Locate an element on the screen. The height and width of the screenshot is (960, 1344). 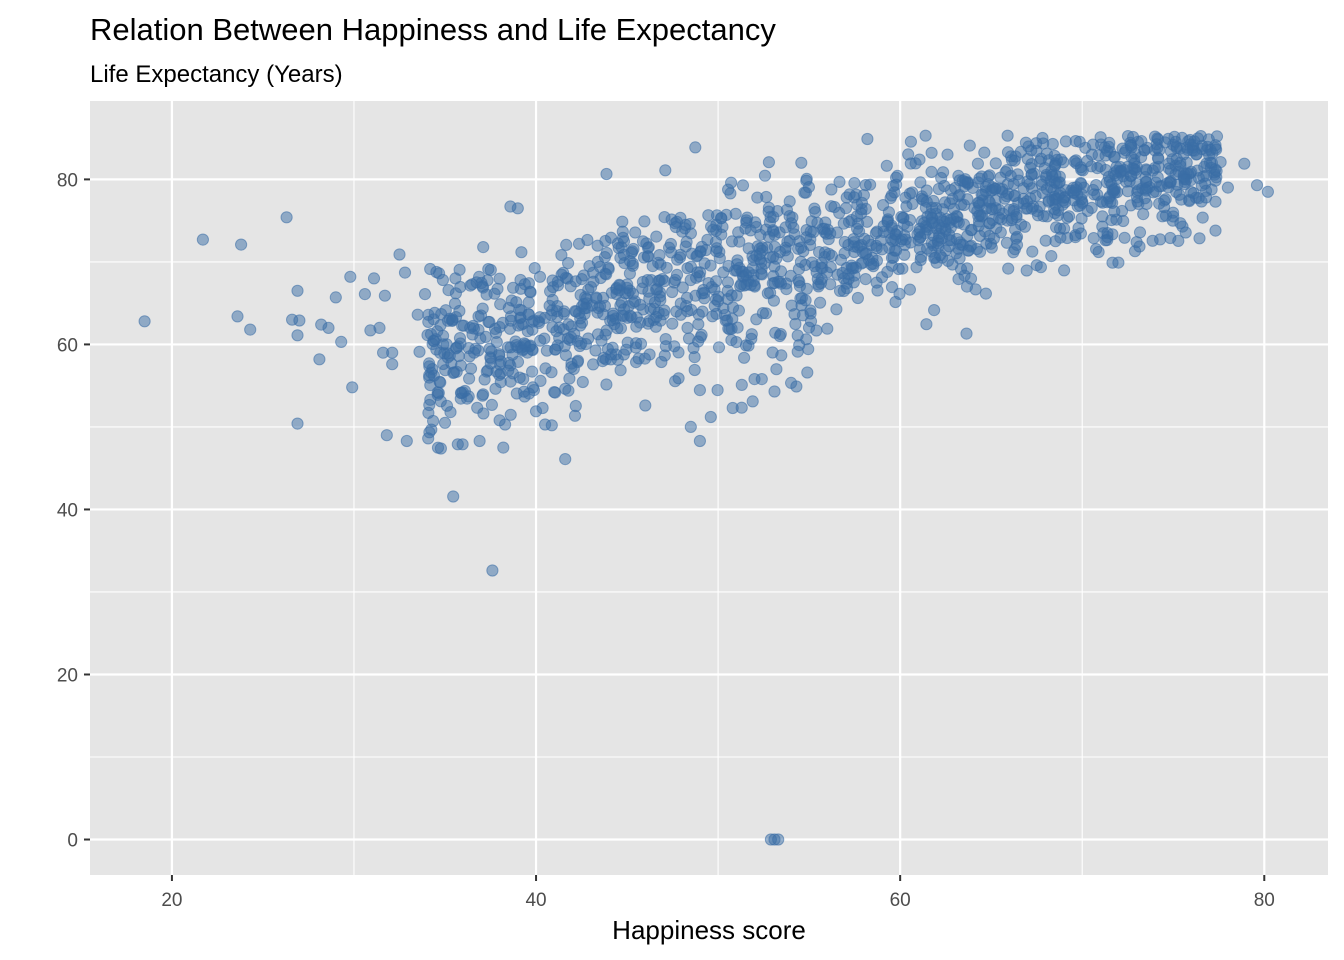
y-tick-label: 60 is located at coordinates (67, 345).